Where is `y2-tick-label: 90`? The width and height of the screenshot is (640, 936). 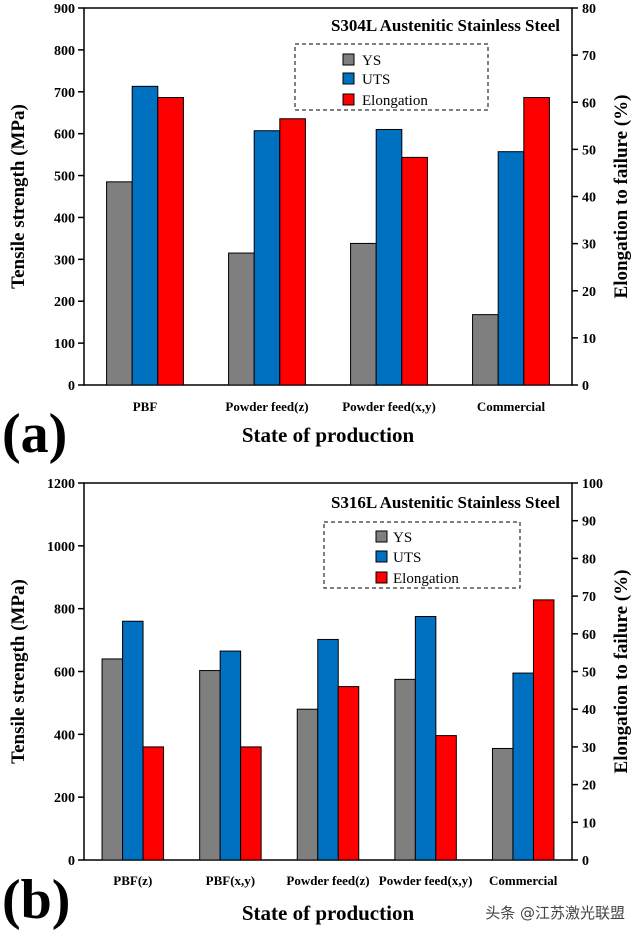 y2-tick-label: 90 is located at coordinates (589, 522).